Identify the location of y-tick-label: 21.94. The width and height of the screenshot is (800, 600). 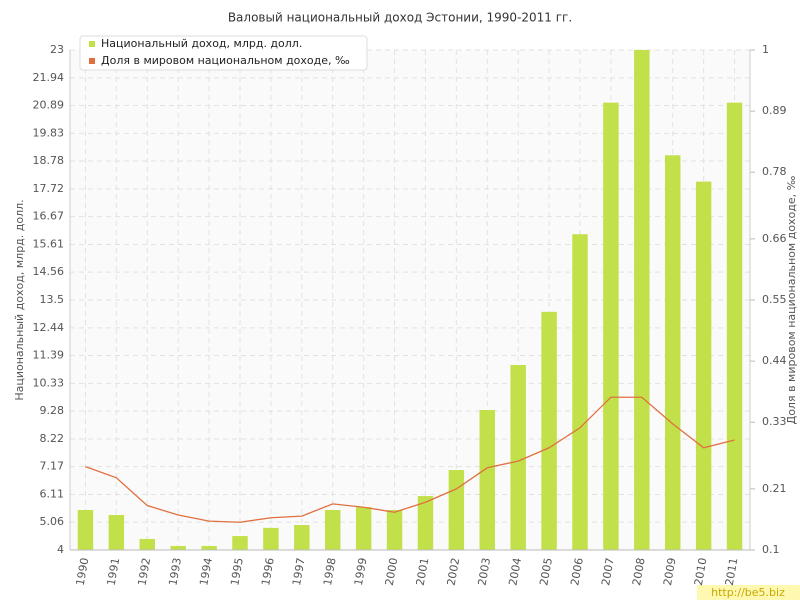
(49, 77).